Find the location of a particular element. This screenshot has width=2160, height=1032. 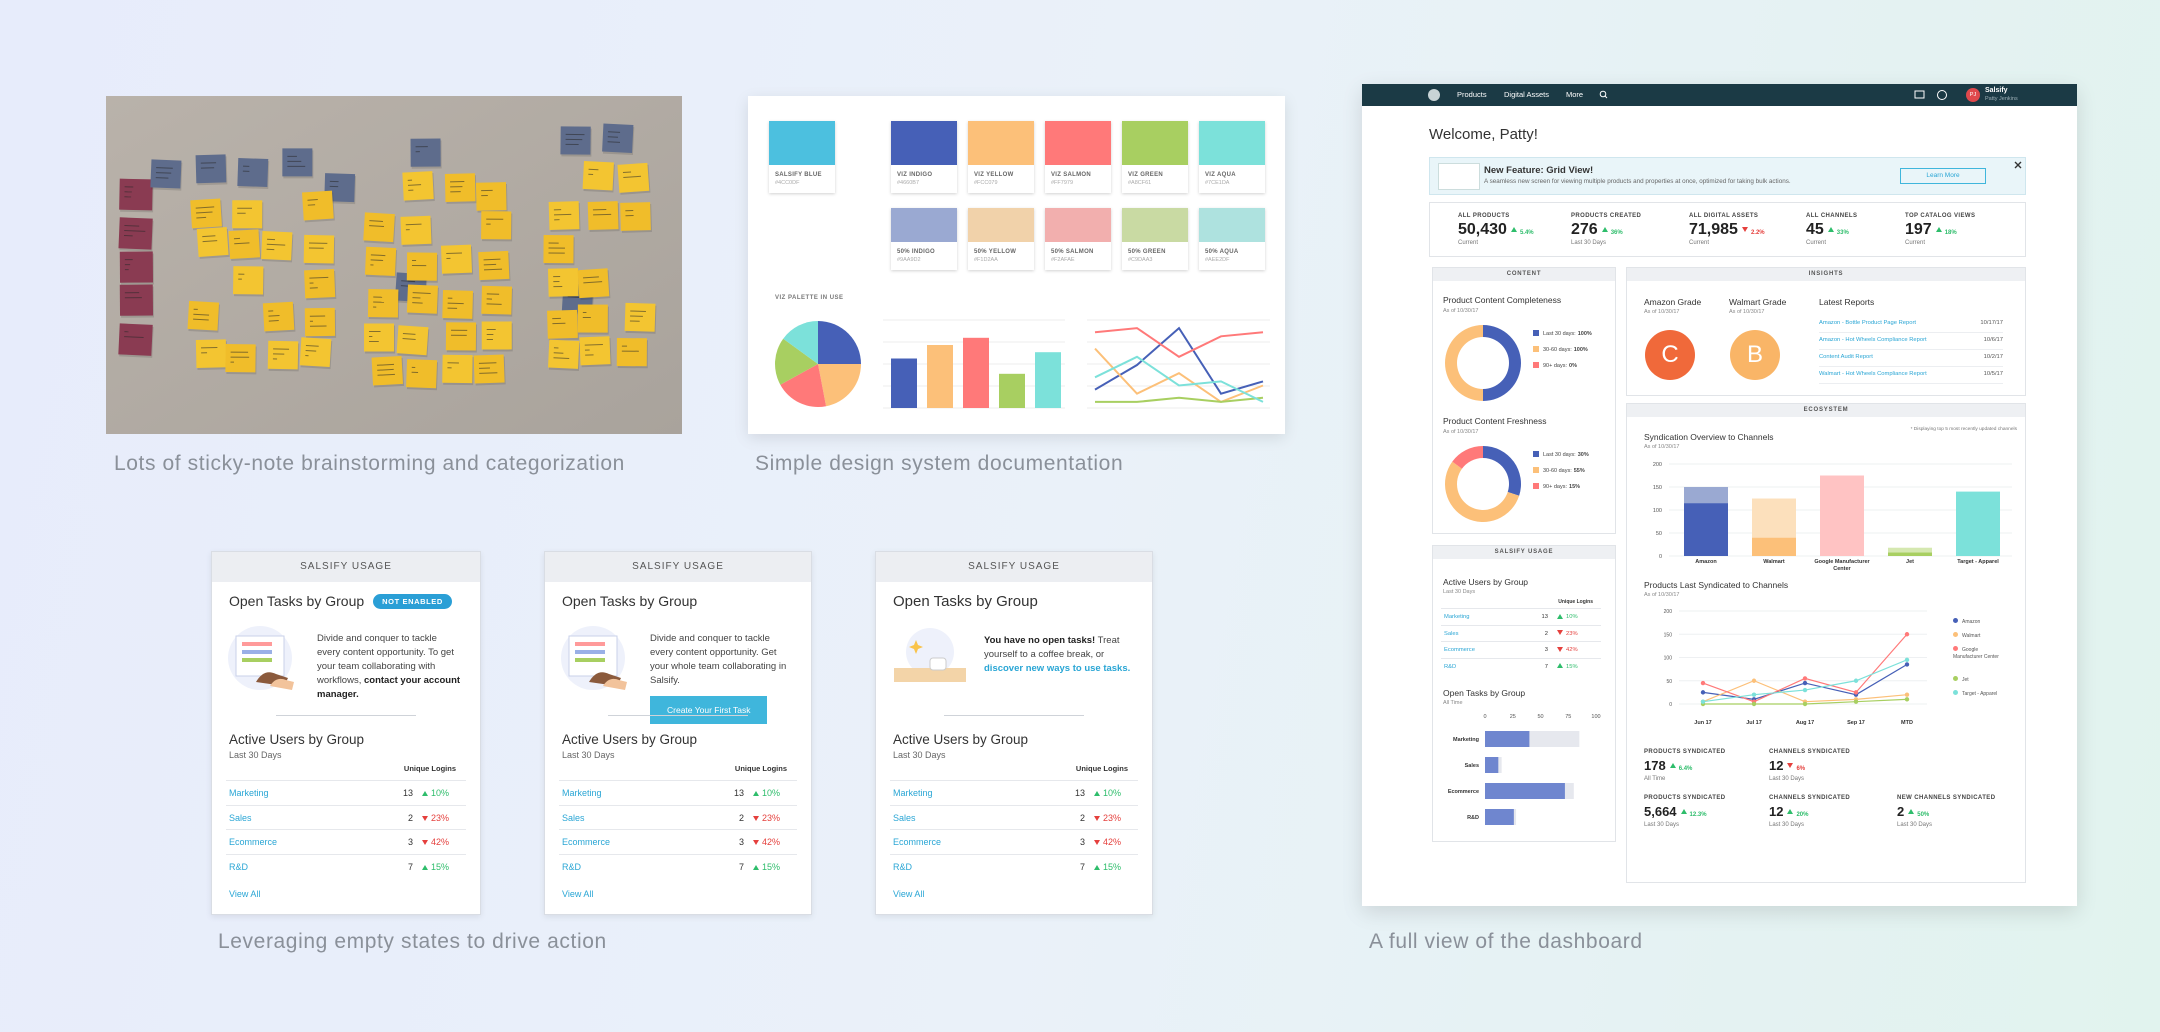

learn-more-button: Learn More is located at coordinates (1943, 176).